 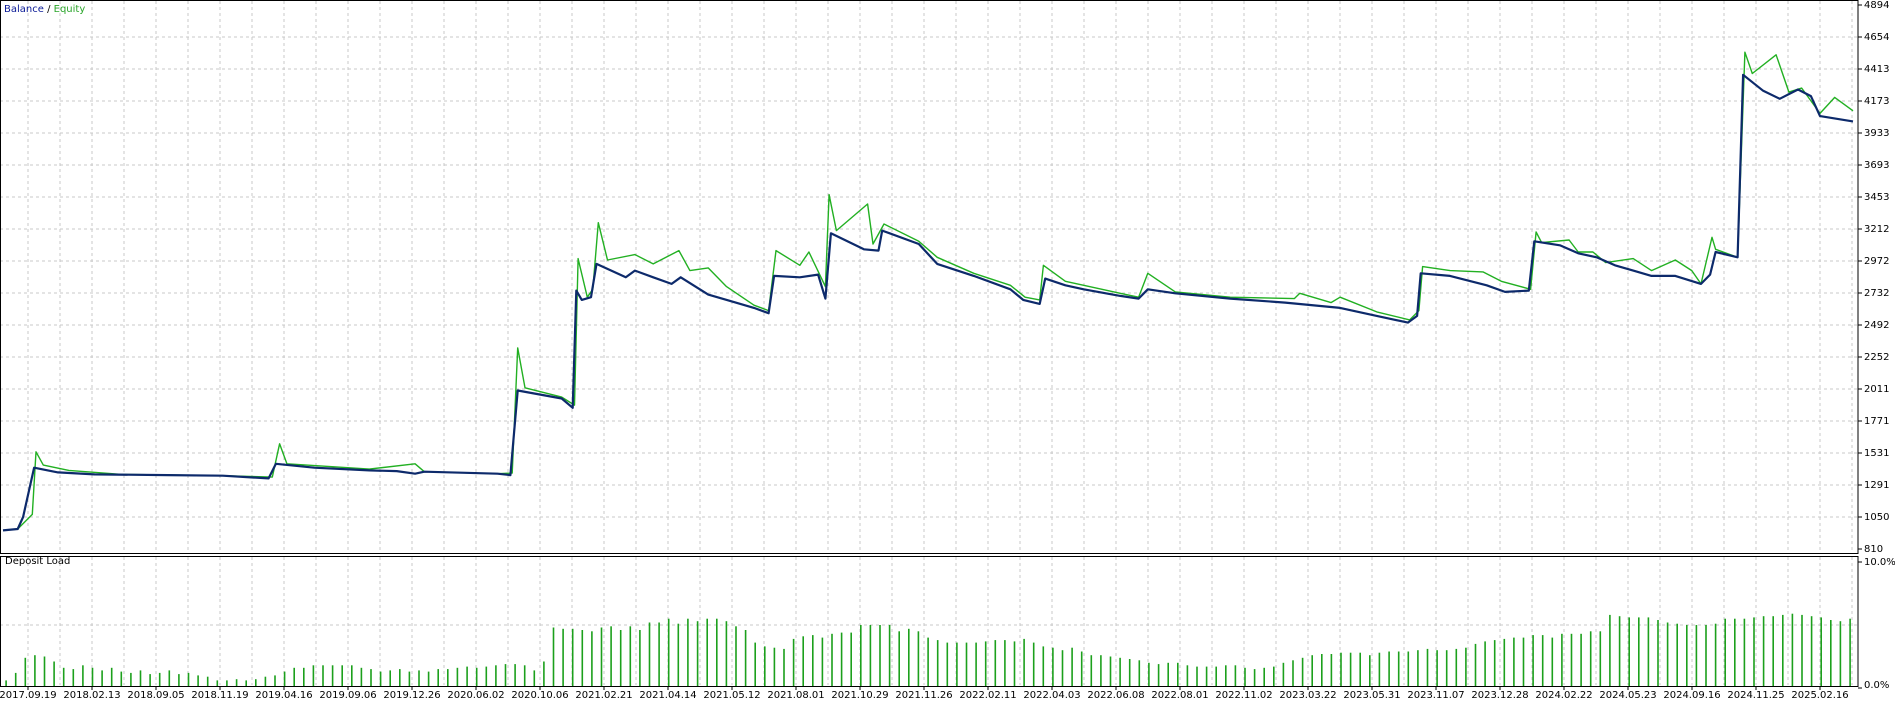 What do you see at coordinates (1876, 229) in the screenshot?
I see `y-tick-label: 3212` at bounding box center [1876, 229].